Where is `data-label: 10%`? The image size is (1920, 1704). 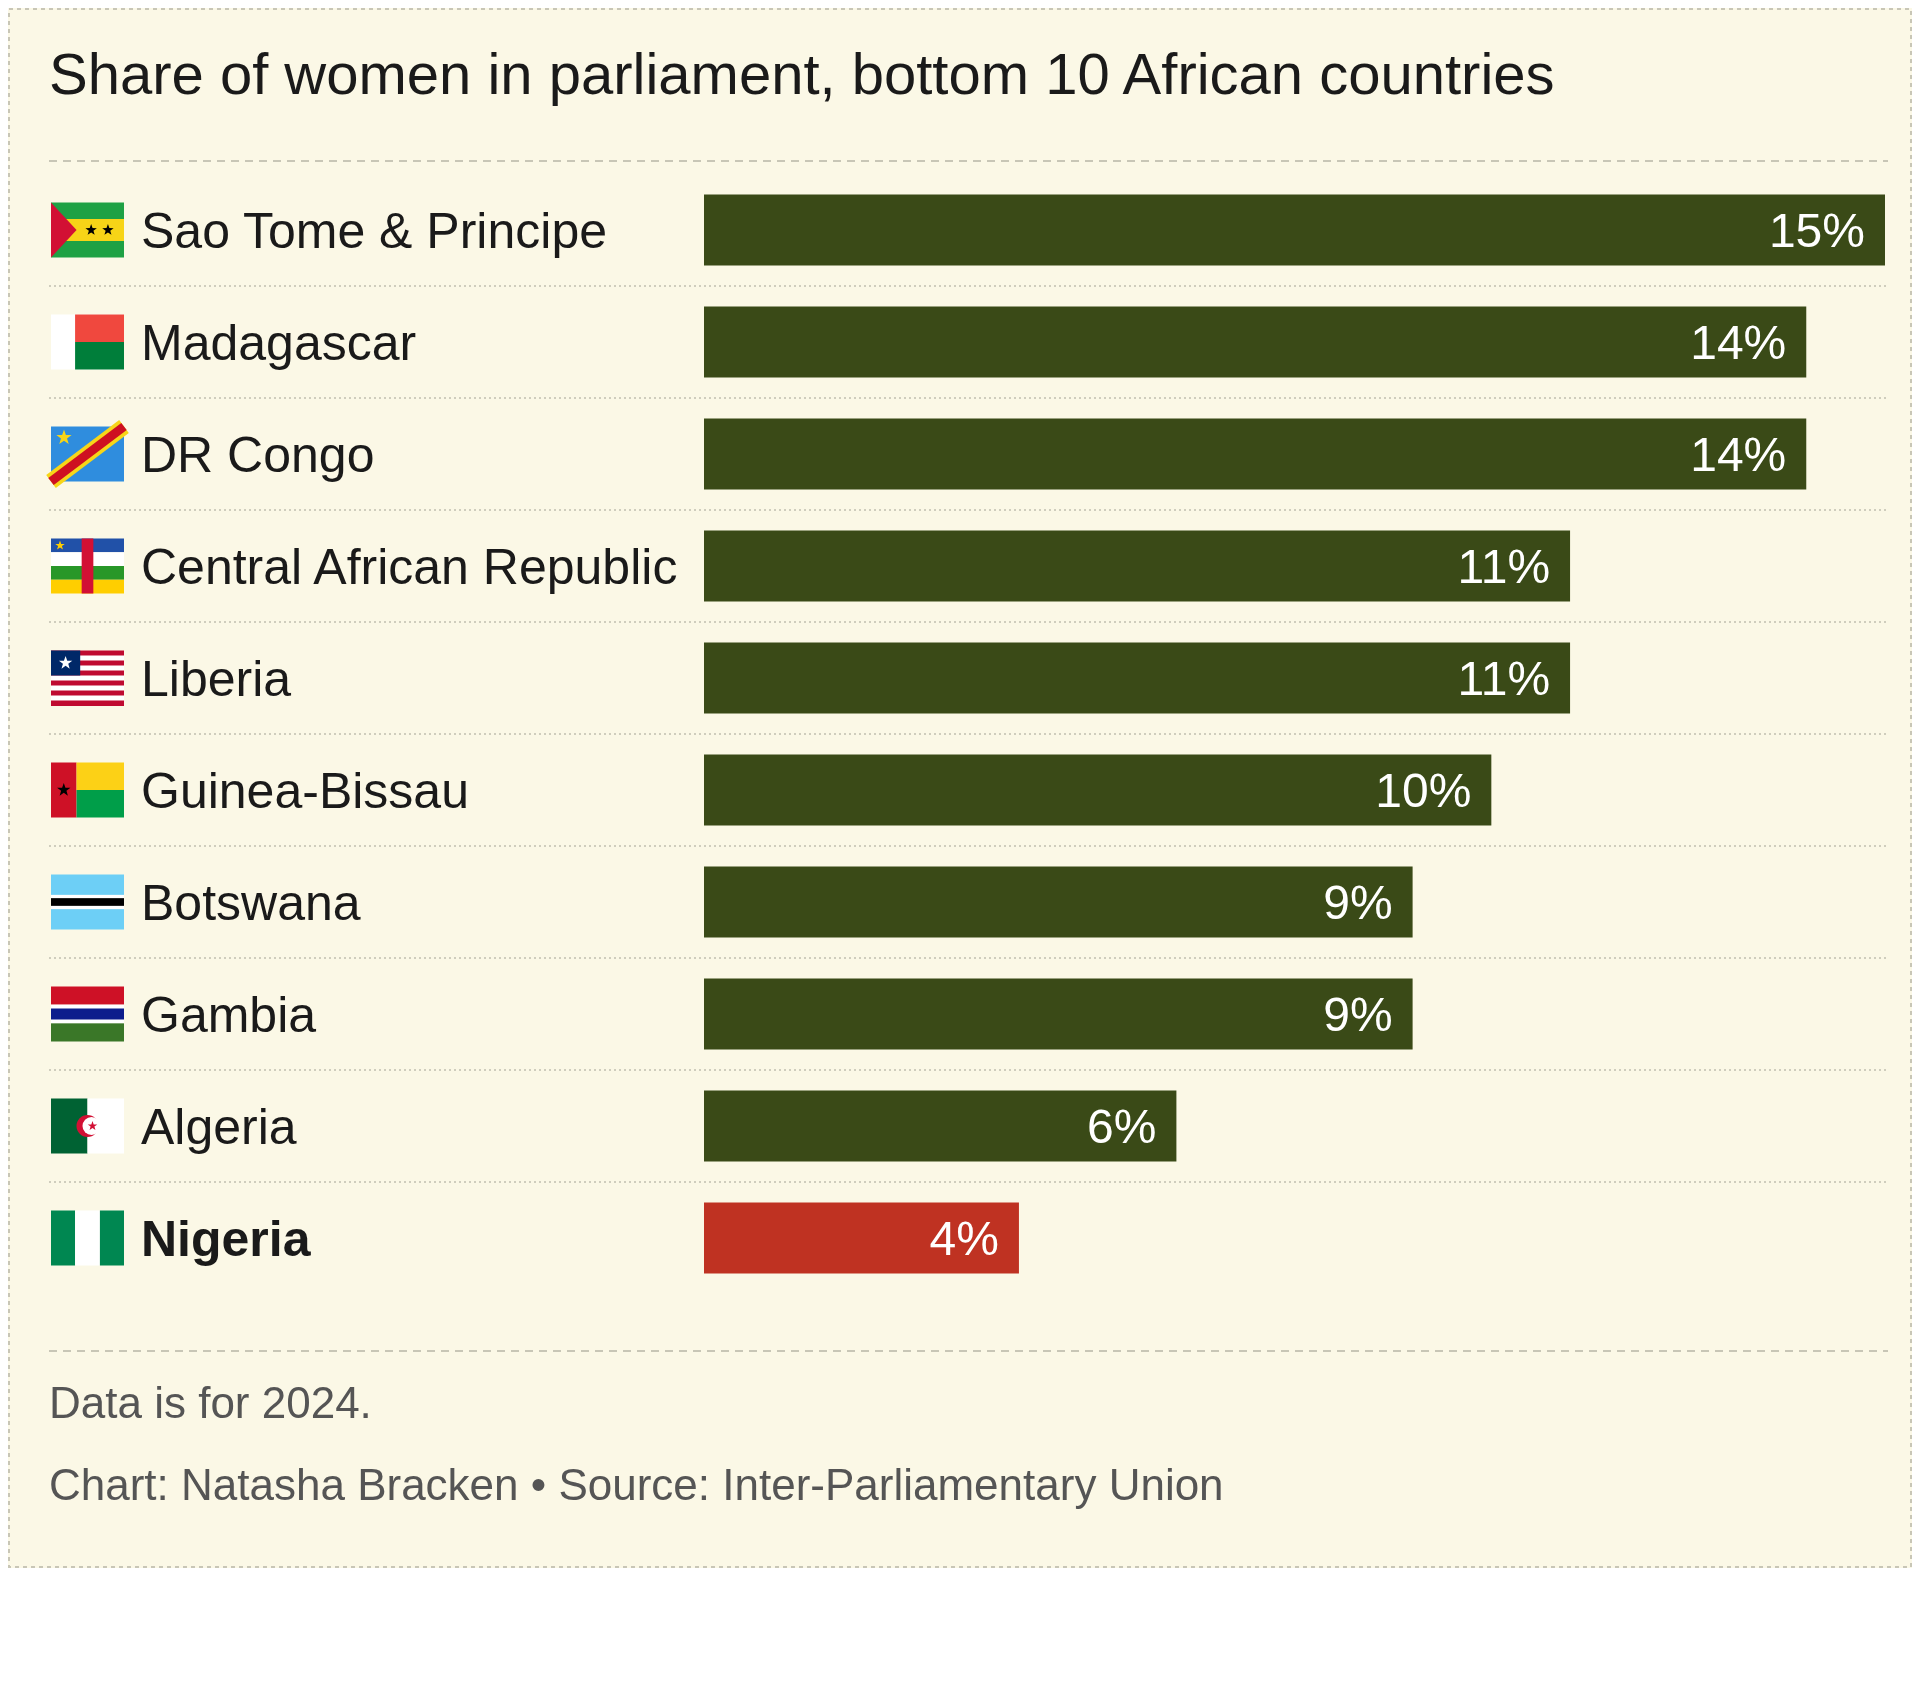
data-label: 10% is located at coordinates (1423, 790).